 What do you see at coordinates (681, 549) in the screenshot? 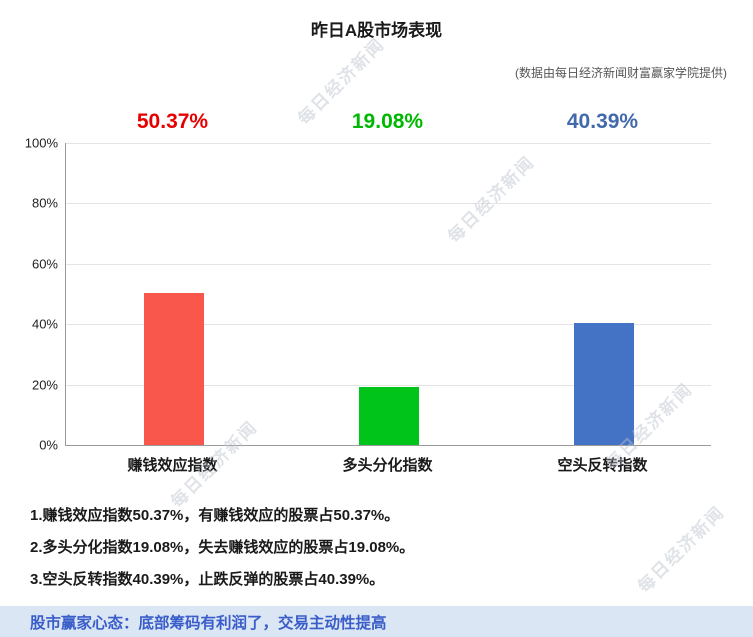
I see `watermark-text: 每日经济新闻` at bounding box center [681, 549].